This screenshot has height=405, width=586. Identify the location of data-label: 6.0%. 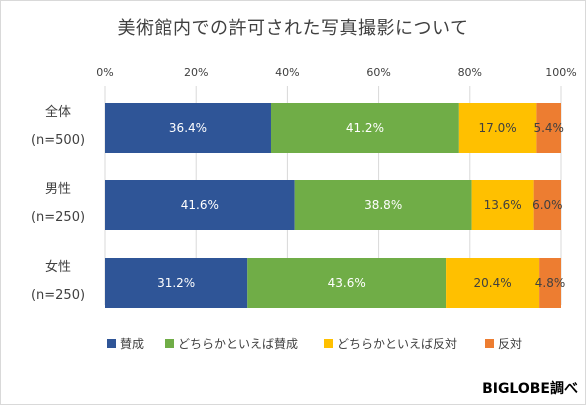
(547, 205).